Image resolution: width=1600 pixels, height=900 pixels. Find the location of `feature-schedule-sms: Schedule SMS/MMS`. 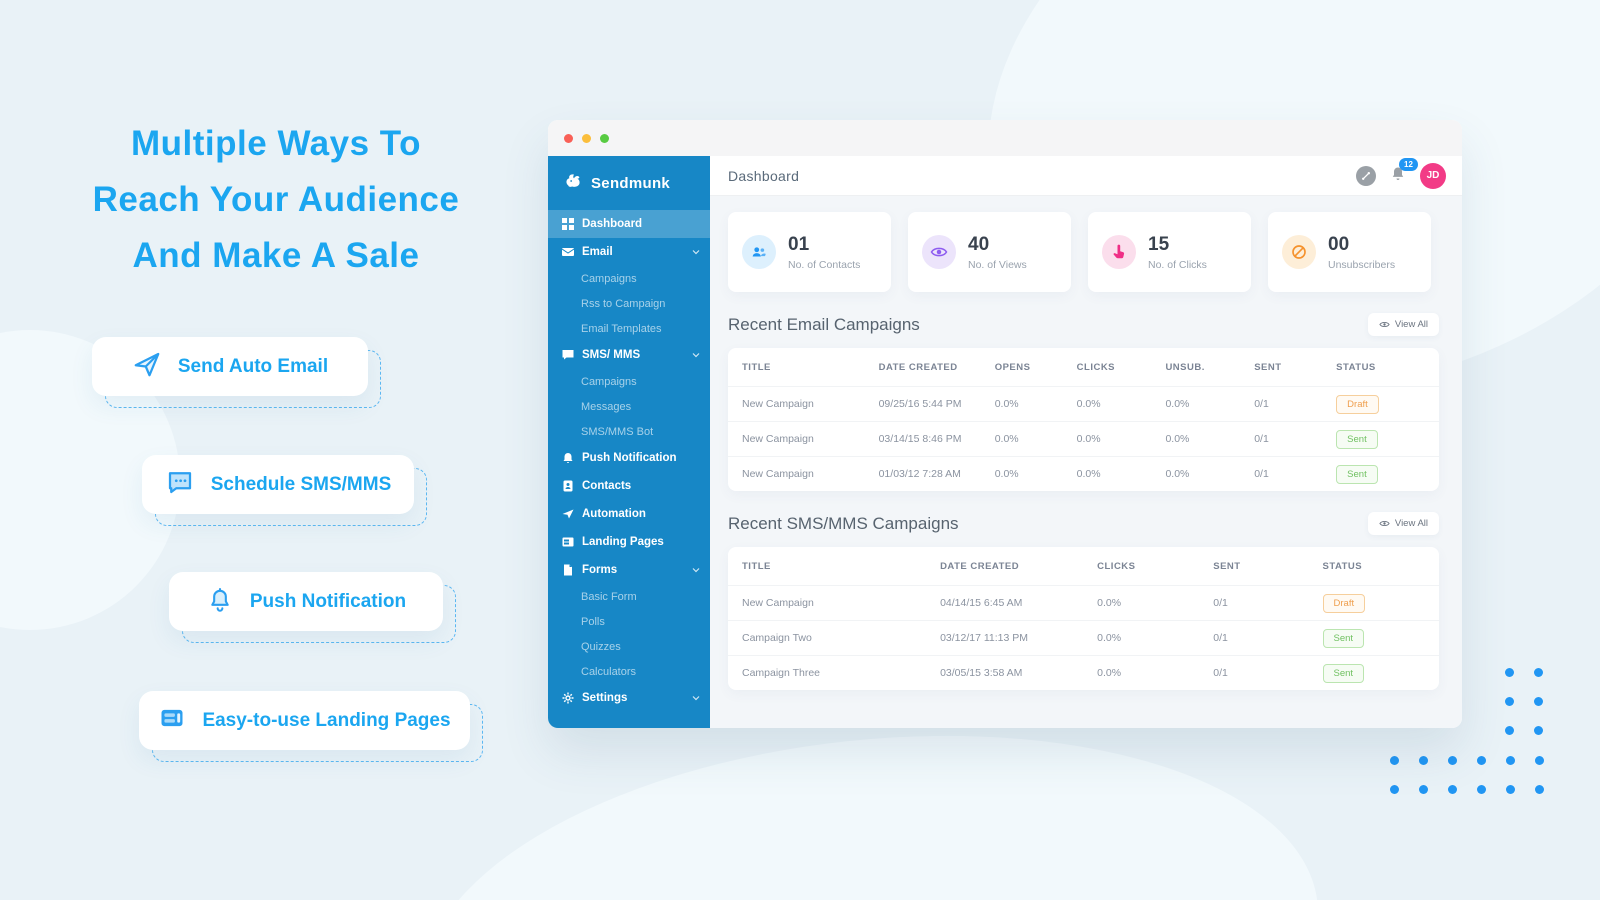

feature-schedule-sms: Schedule SMS/MMS is located at coordinates (284, 490).